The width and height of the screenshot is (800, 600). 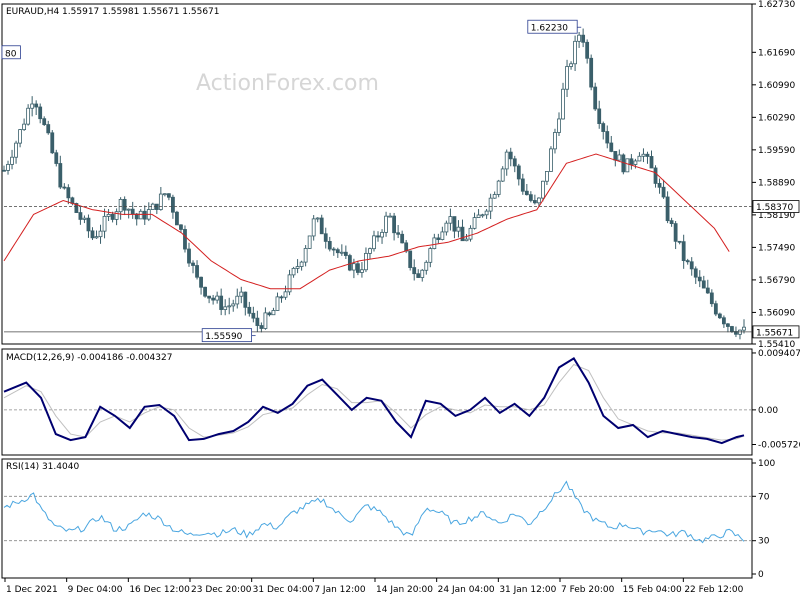 I want to click on price-tick-label: 1.60990, so click(x=776, y=86).